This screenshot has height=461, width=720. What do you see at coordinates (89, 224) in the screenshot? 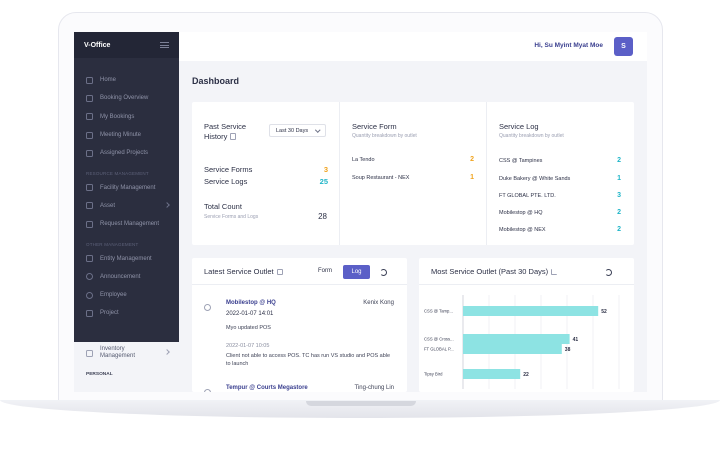
I see `inbox-icon` at bounding box center [89, 224].